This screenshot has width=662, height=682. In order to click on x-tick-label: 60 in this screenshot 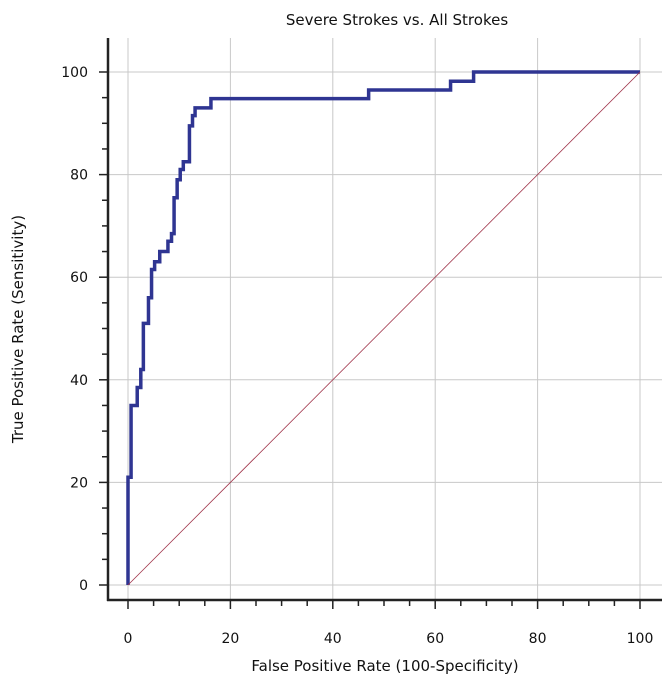, I will do `click(435, 639)`.